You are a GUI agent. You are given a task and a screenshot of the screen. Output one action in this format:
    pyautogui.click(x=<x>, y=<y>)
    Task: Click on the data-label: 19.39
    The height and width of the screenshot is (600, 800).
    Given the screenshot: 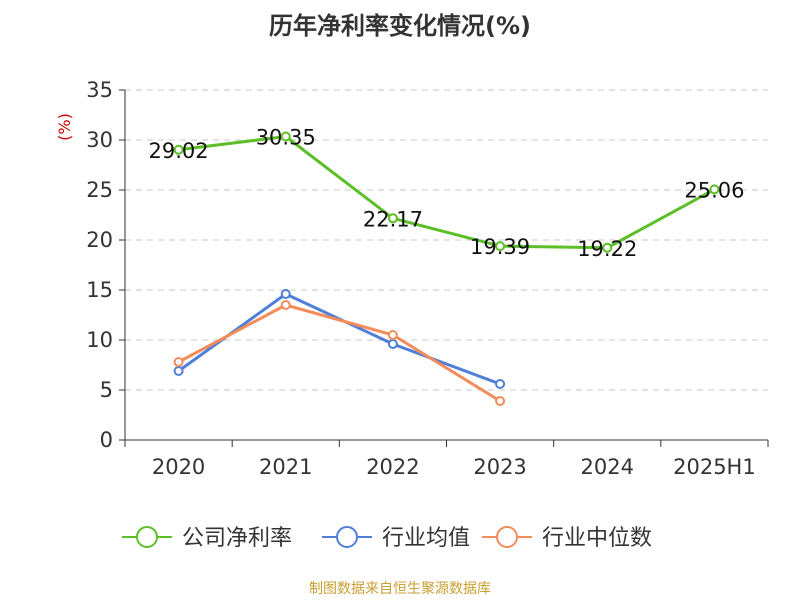 What is the action you would take?
    pyautogui.click(x=500, y=247)
    